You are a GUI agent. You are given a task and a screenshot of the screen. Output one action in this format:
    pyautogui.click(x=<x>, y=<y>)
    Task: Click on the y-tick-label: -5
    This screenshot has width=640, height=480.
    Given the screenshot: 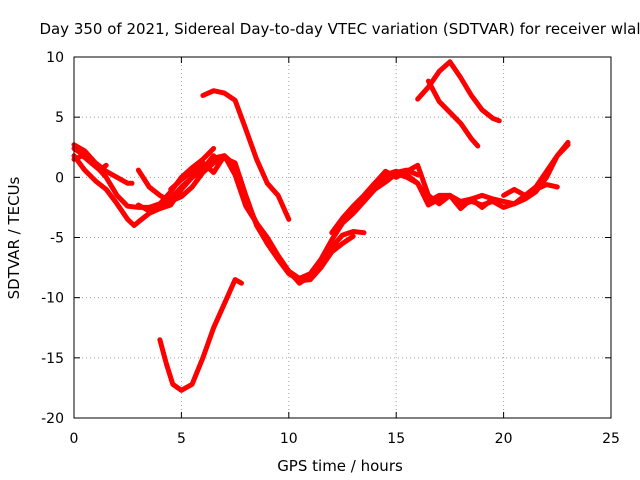 What is the action you would take?
    pyautogui.click(x=57, y=239)
    